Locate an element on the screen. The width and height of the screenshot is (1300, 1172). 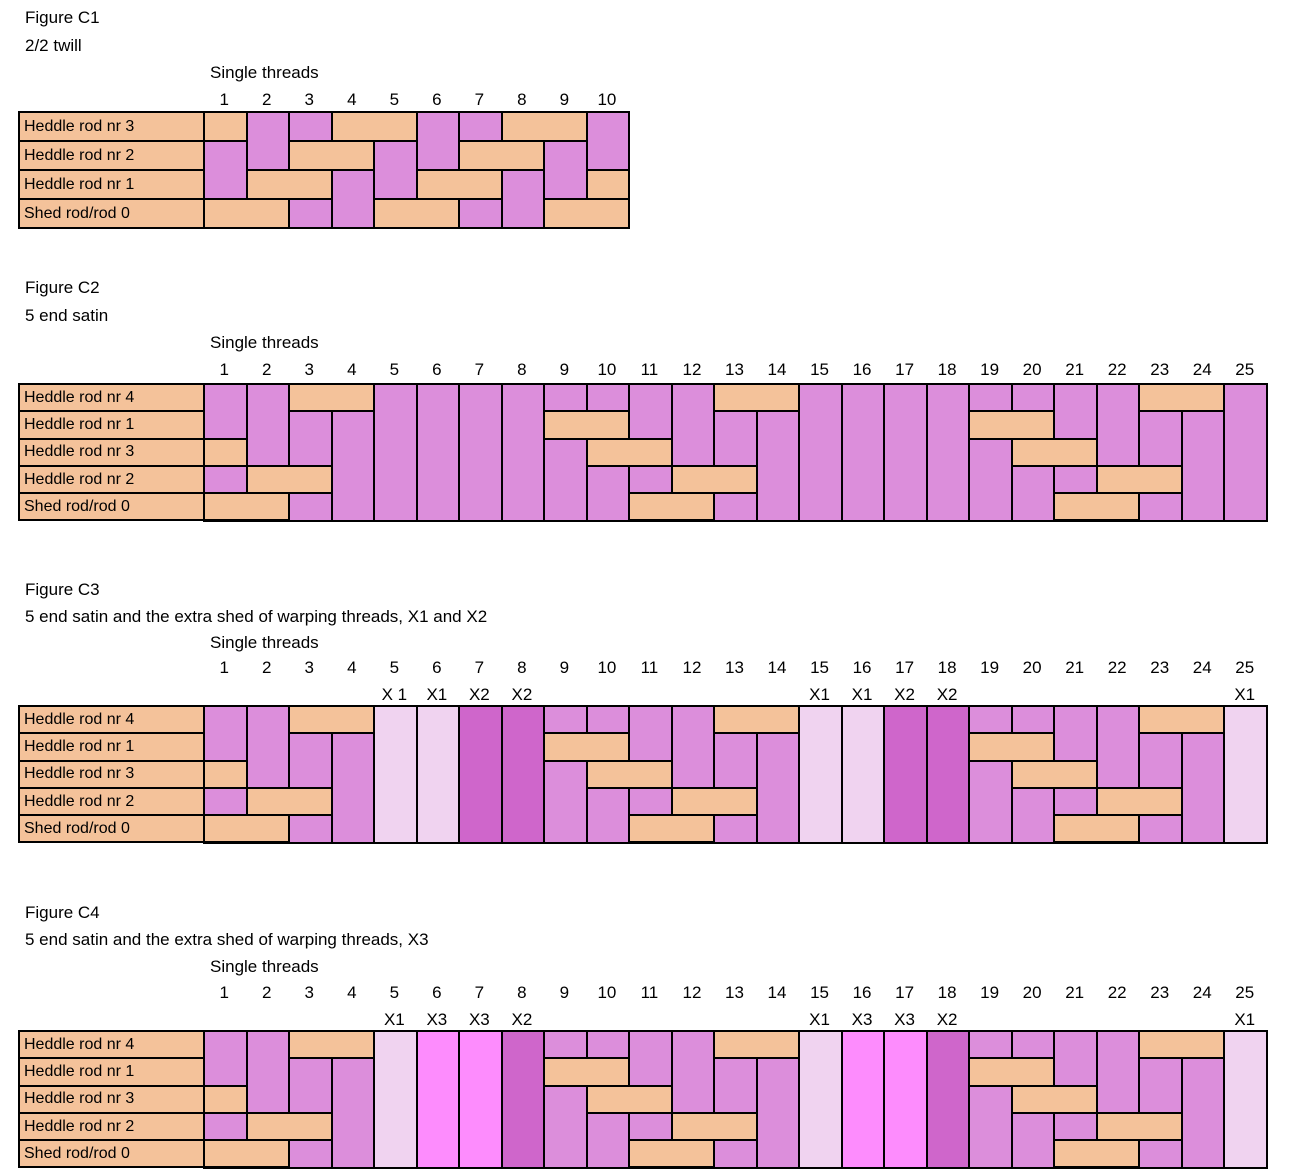
thread-number: 10 is located at coordinates (607, 992).